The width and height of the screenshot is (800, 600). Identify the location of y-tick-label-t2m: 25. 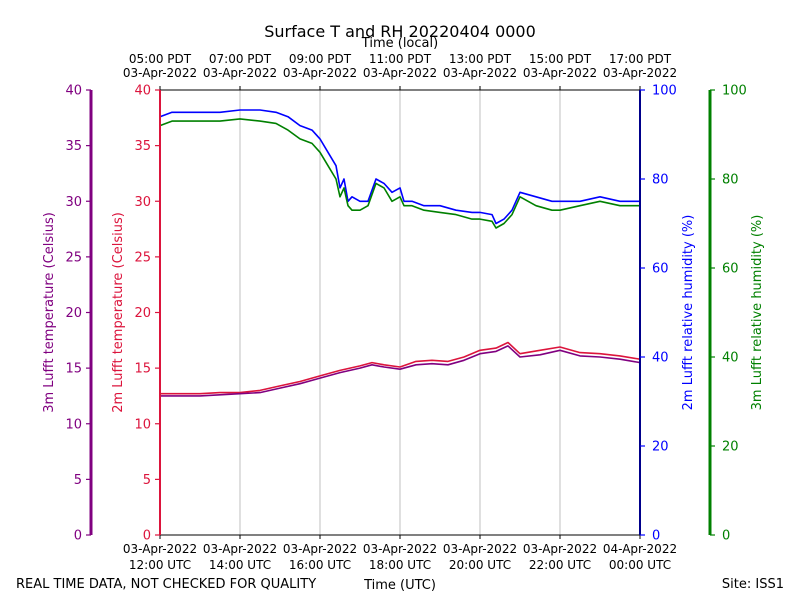
(142, 257).